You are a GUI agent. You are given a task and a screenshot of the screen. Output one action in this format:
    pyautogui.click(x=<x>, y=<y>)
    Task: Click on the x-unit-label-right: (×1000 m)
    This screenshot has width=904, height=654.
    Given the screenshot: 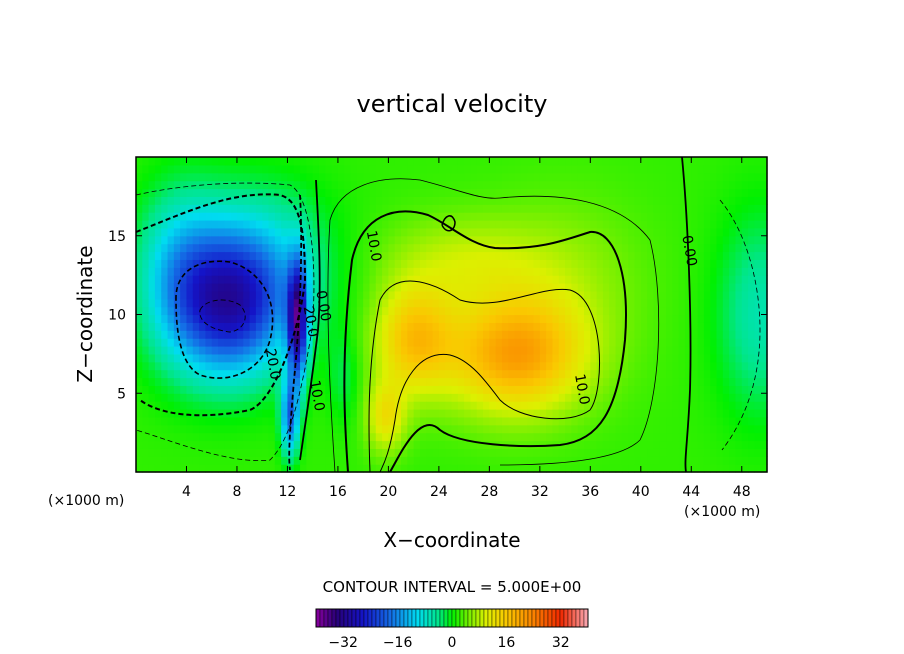 What is the action you would take?
    pyautogui.click(x=722, y=512)
    